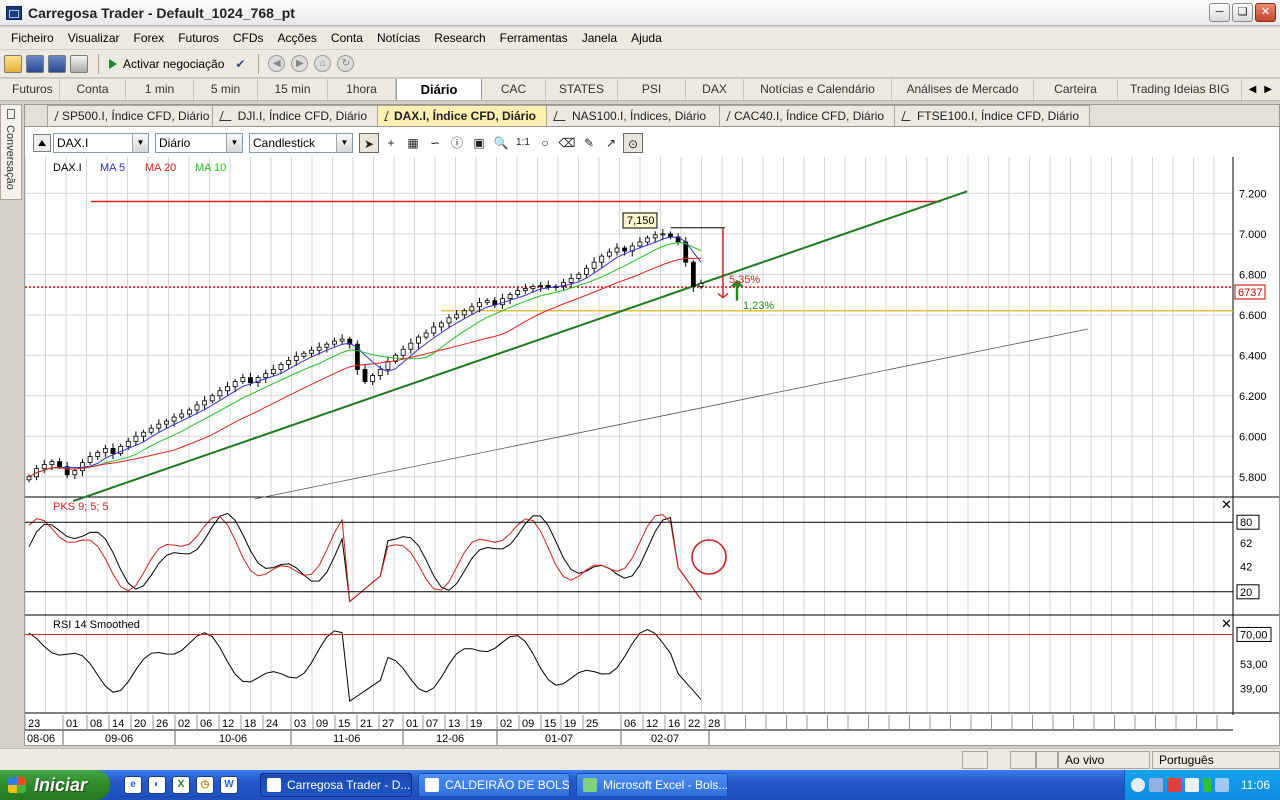  Describe the element at coordinates (181, 785) in the screenshot. I see `quicklaunch-excel-icon: X` at that location.